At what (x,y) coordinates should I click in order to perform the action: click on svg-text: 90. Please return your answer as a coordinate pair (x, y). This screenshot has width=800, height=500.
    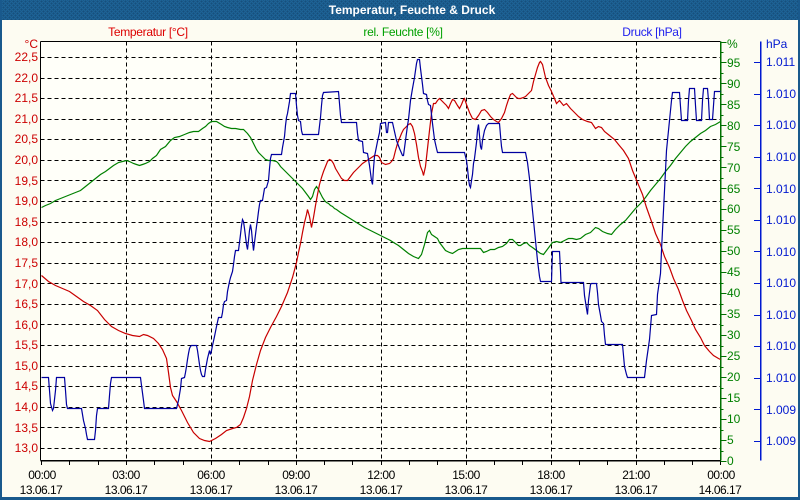
    Looking at the image, I should click on (734, 84).